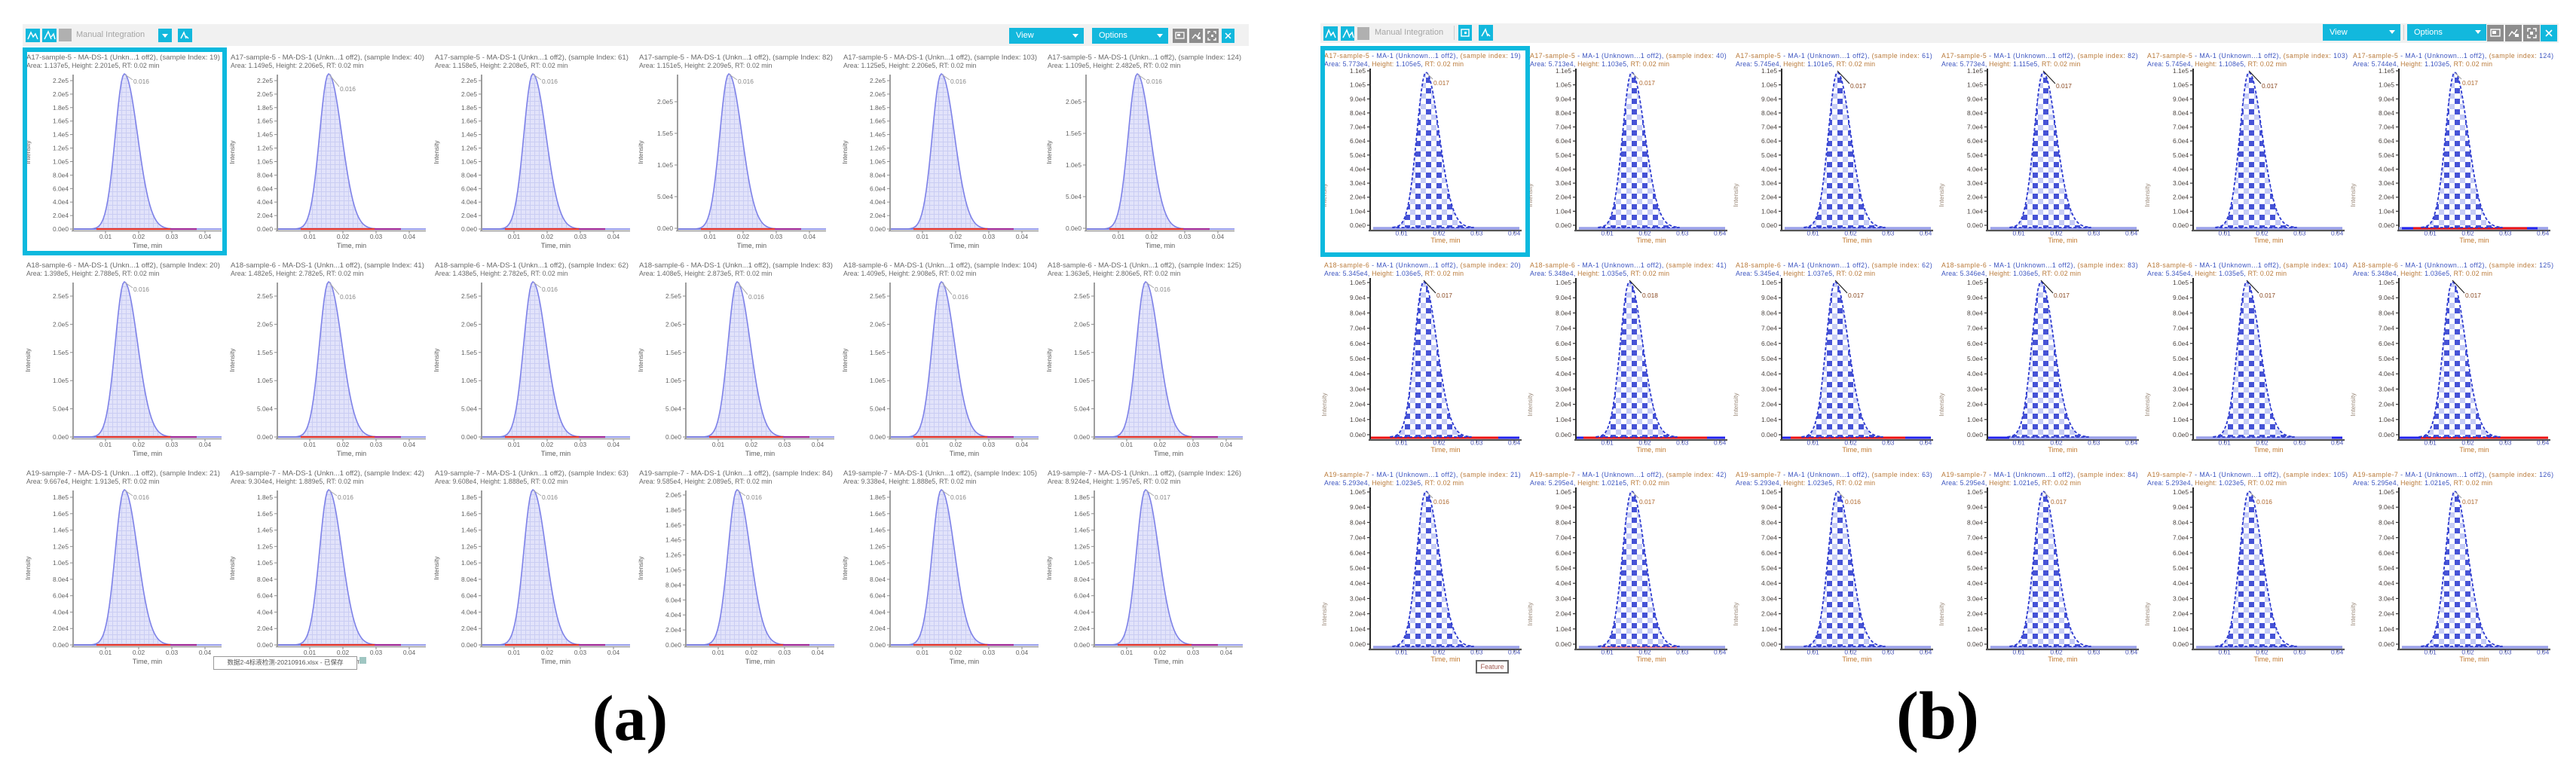 The image size is (2576, 773). I want to click on svg-text: 2.2e5, so click(469, 80).